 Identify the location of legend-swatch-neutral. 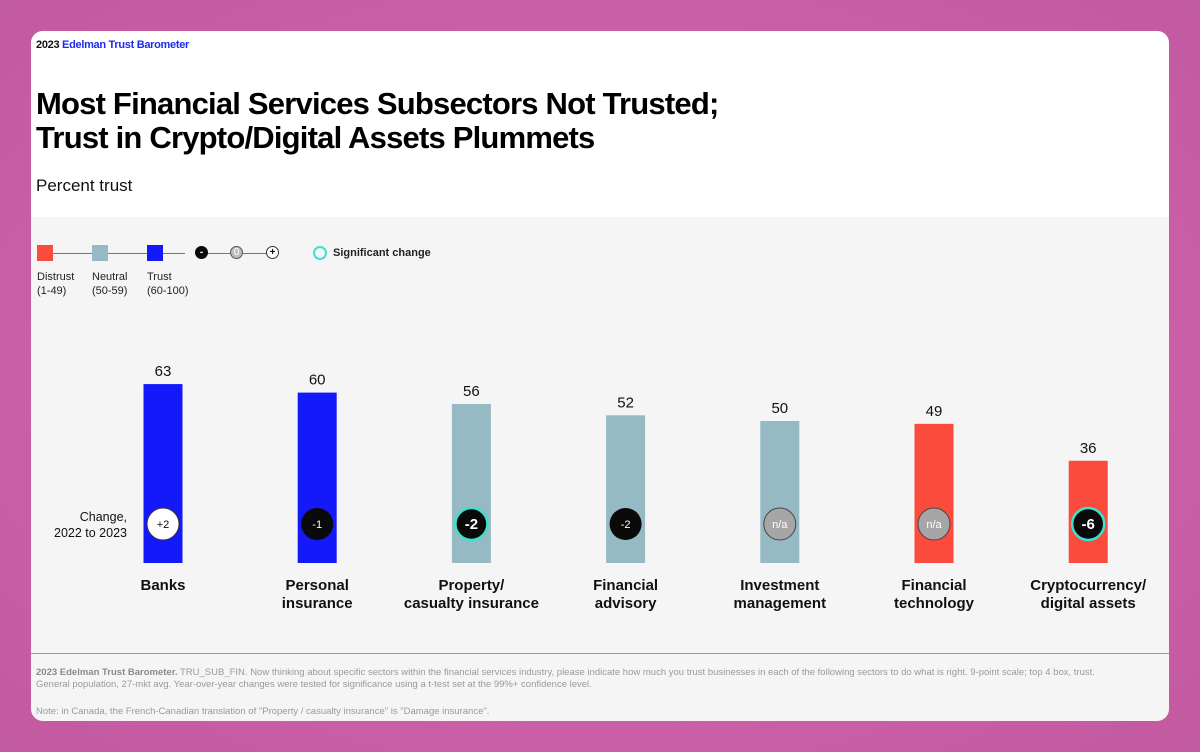
(100, 253).